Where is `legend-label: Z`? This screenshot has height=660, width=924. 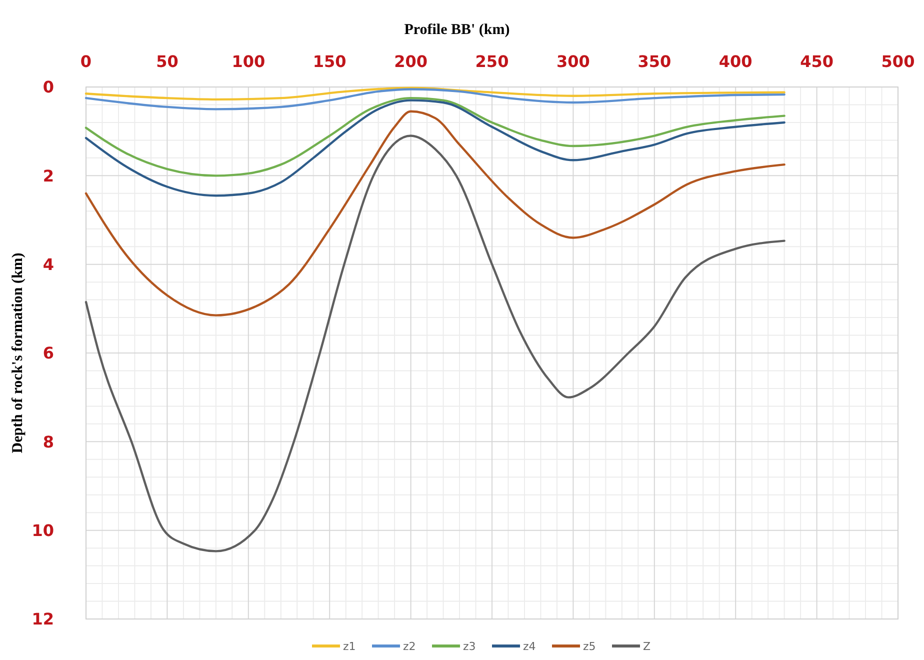
legend-label: Z is located at coordinates (647, 646).